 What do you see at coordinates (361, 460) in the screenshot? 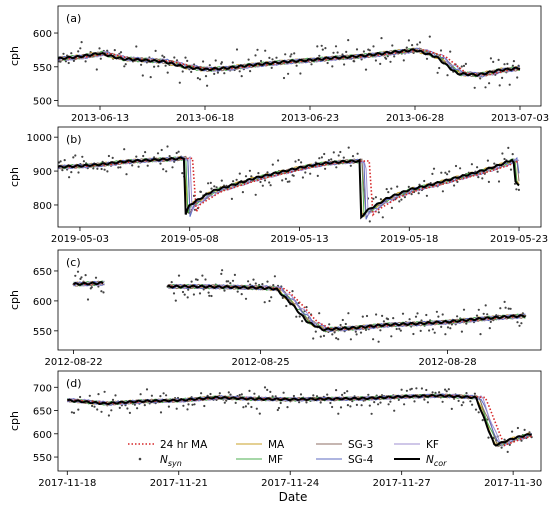
I see `legend-label-sg4: SG-4` at bounding box center [361, 460].